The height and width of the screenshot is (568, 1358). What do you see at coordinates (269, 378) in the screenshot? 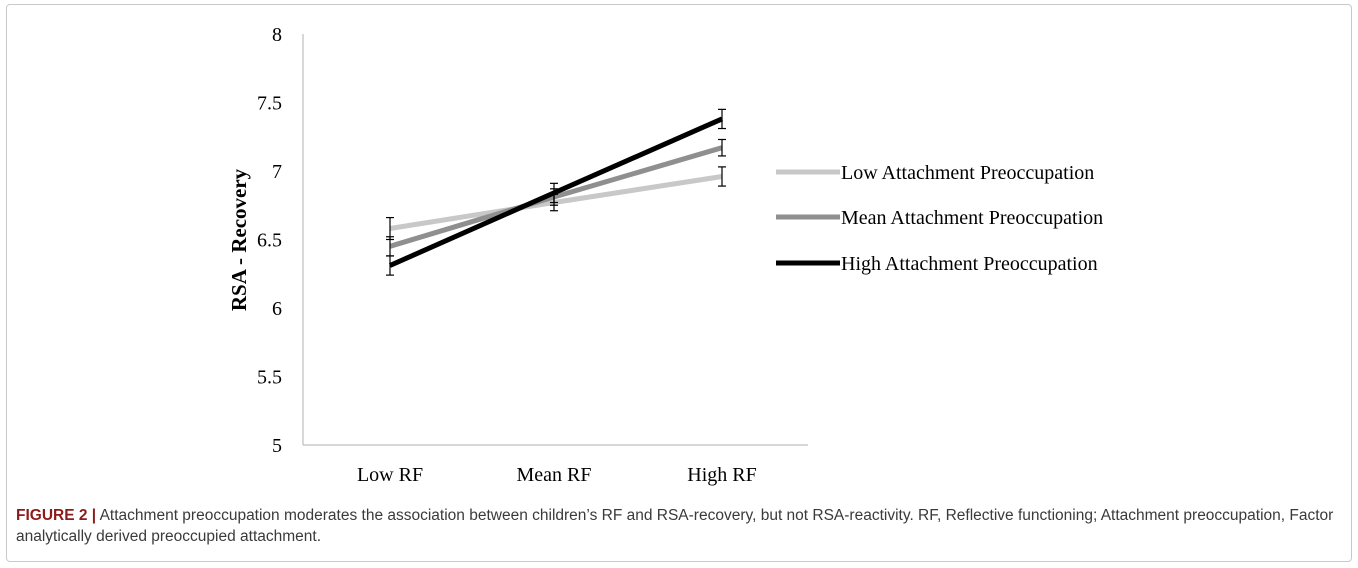
I see `y-tick-label: 5.5` at bounding box center [269, 378].